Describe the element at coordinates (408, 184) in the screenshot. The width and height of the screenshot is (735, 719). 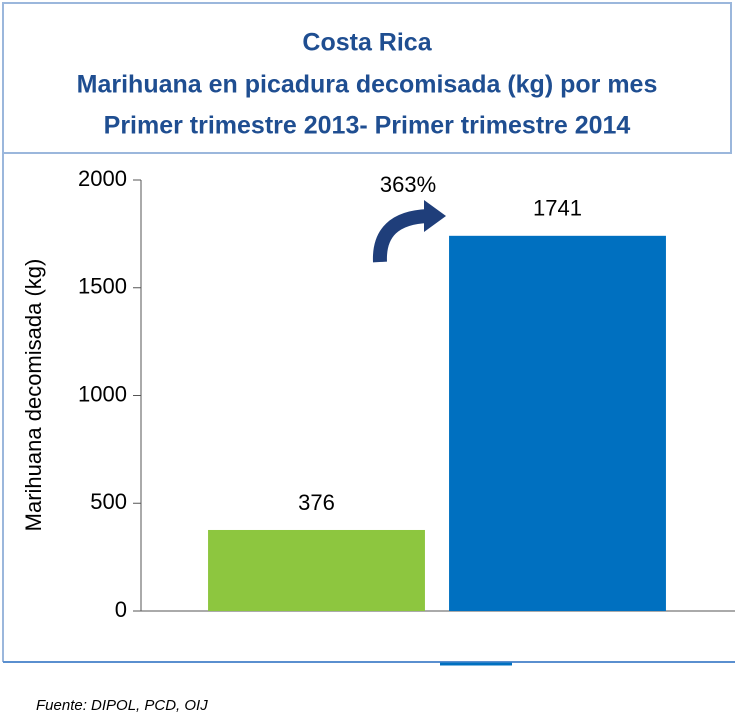
I see `annotation: 363%` at that location.